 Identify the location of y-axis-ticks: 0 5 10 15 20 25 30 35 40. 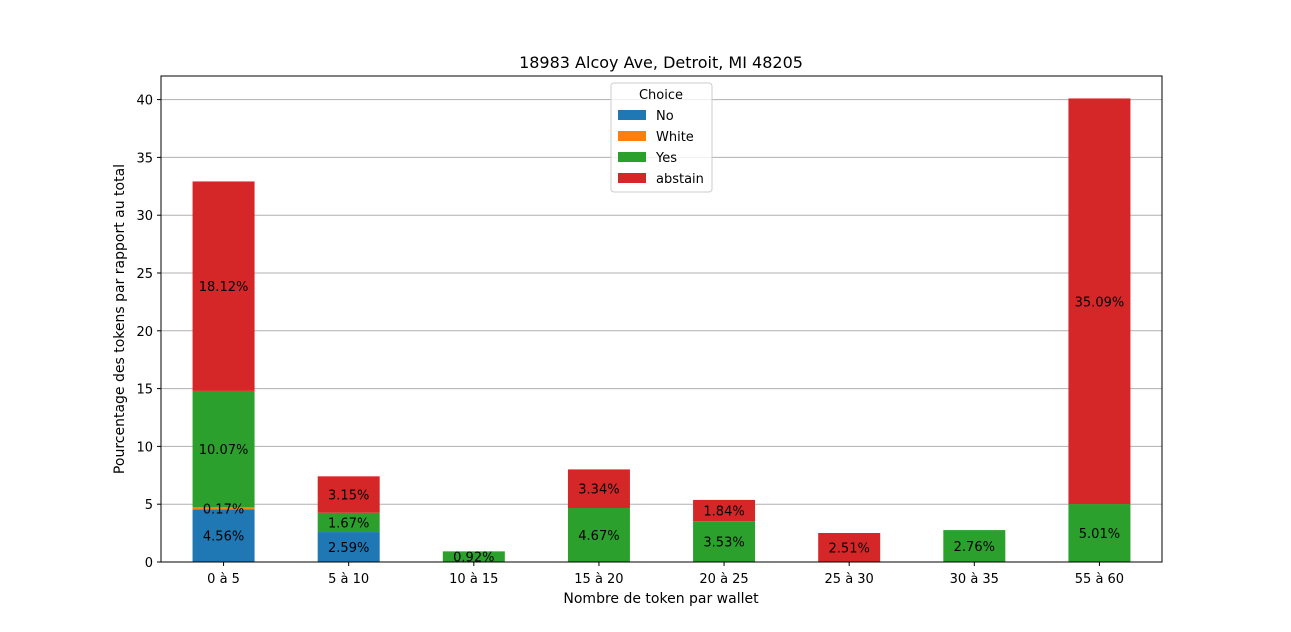
(148, 332).